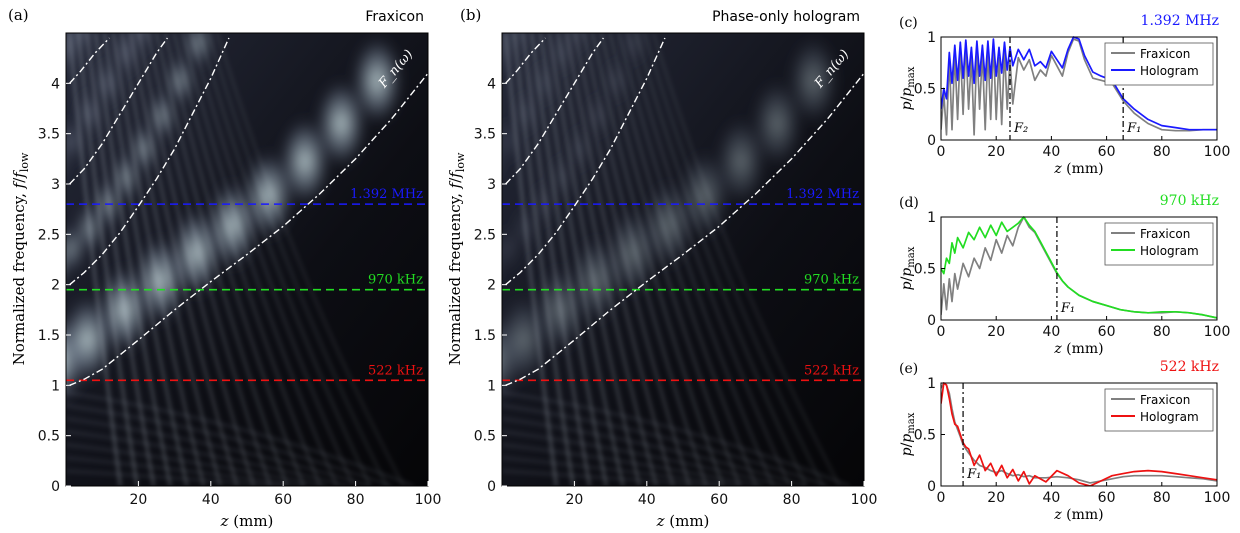 Image resolution: width=1240 pixels, height=533 pixels. What do you see at coordinates (456, 258) in the screenshot?
I see `y-axis-label-b: Normalized frequency, f/flow` at bounding box center [456, 258].